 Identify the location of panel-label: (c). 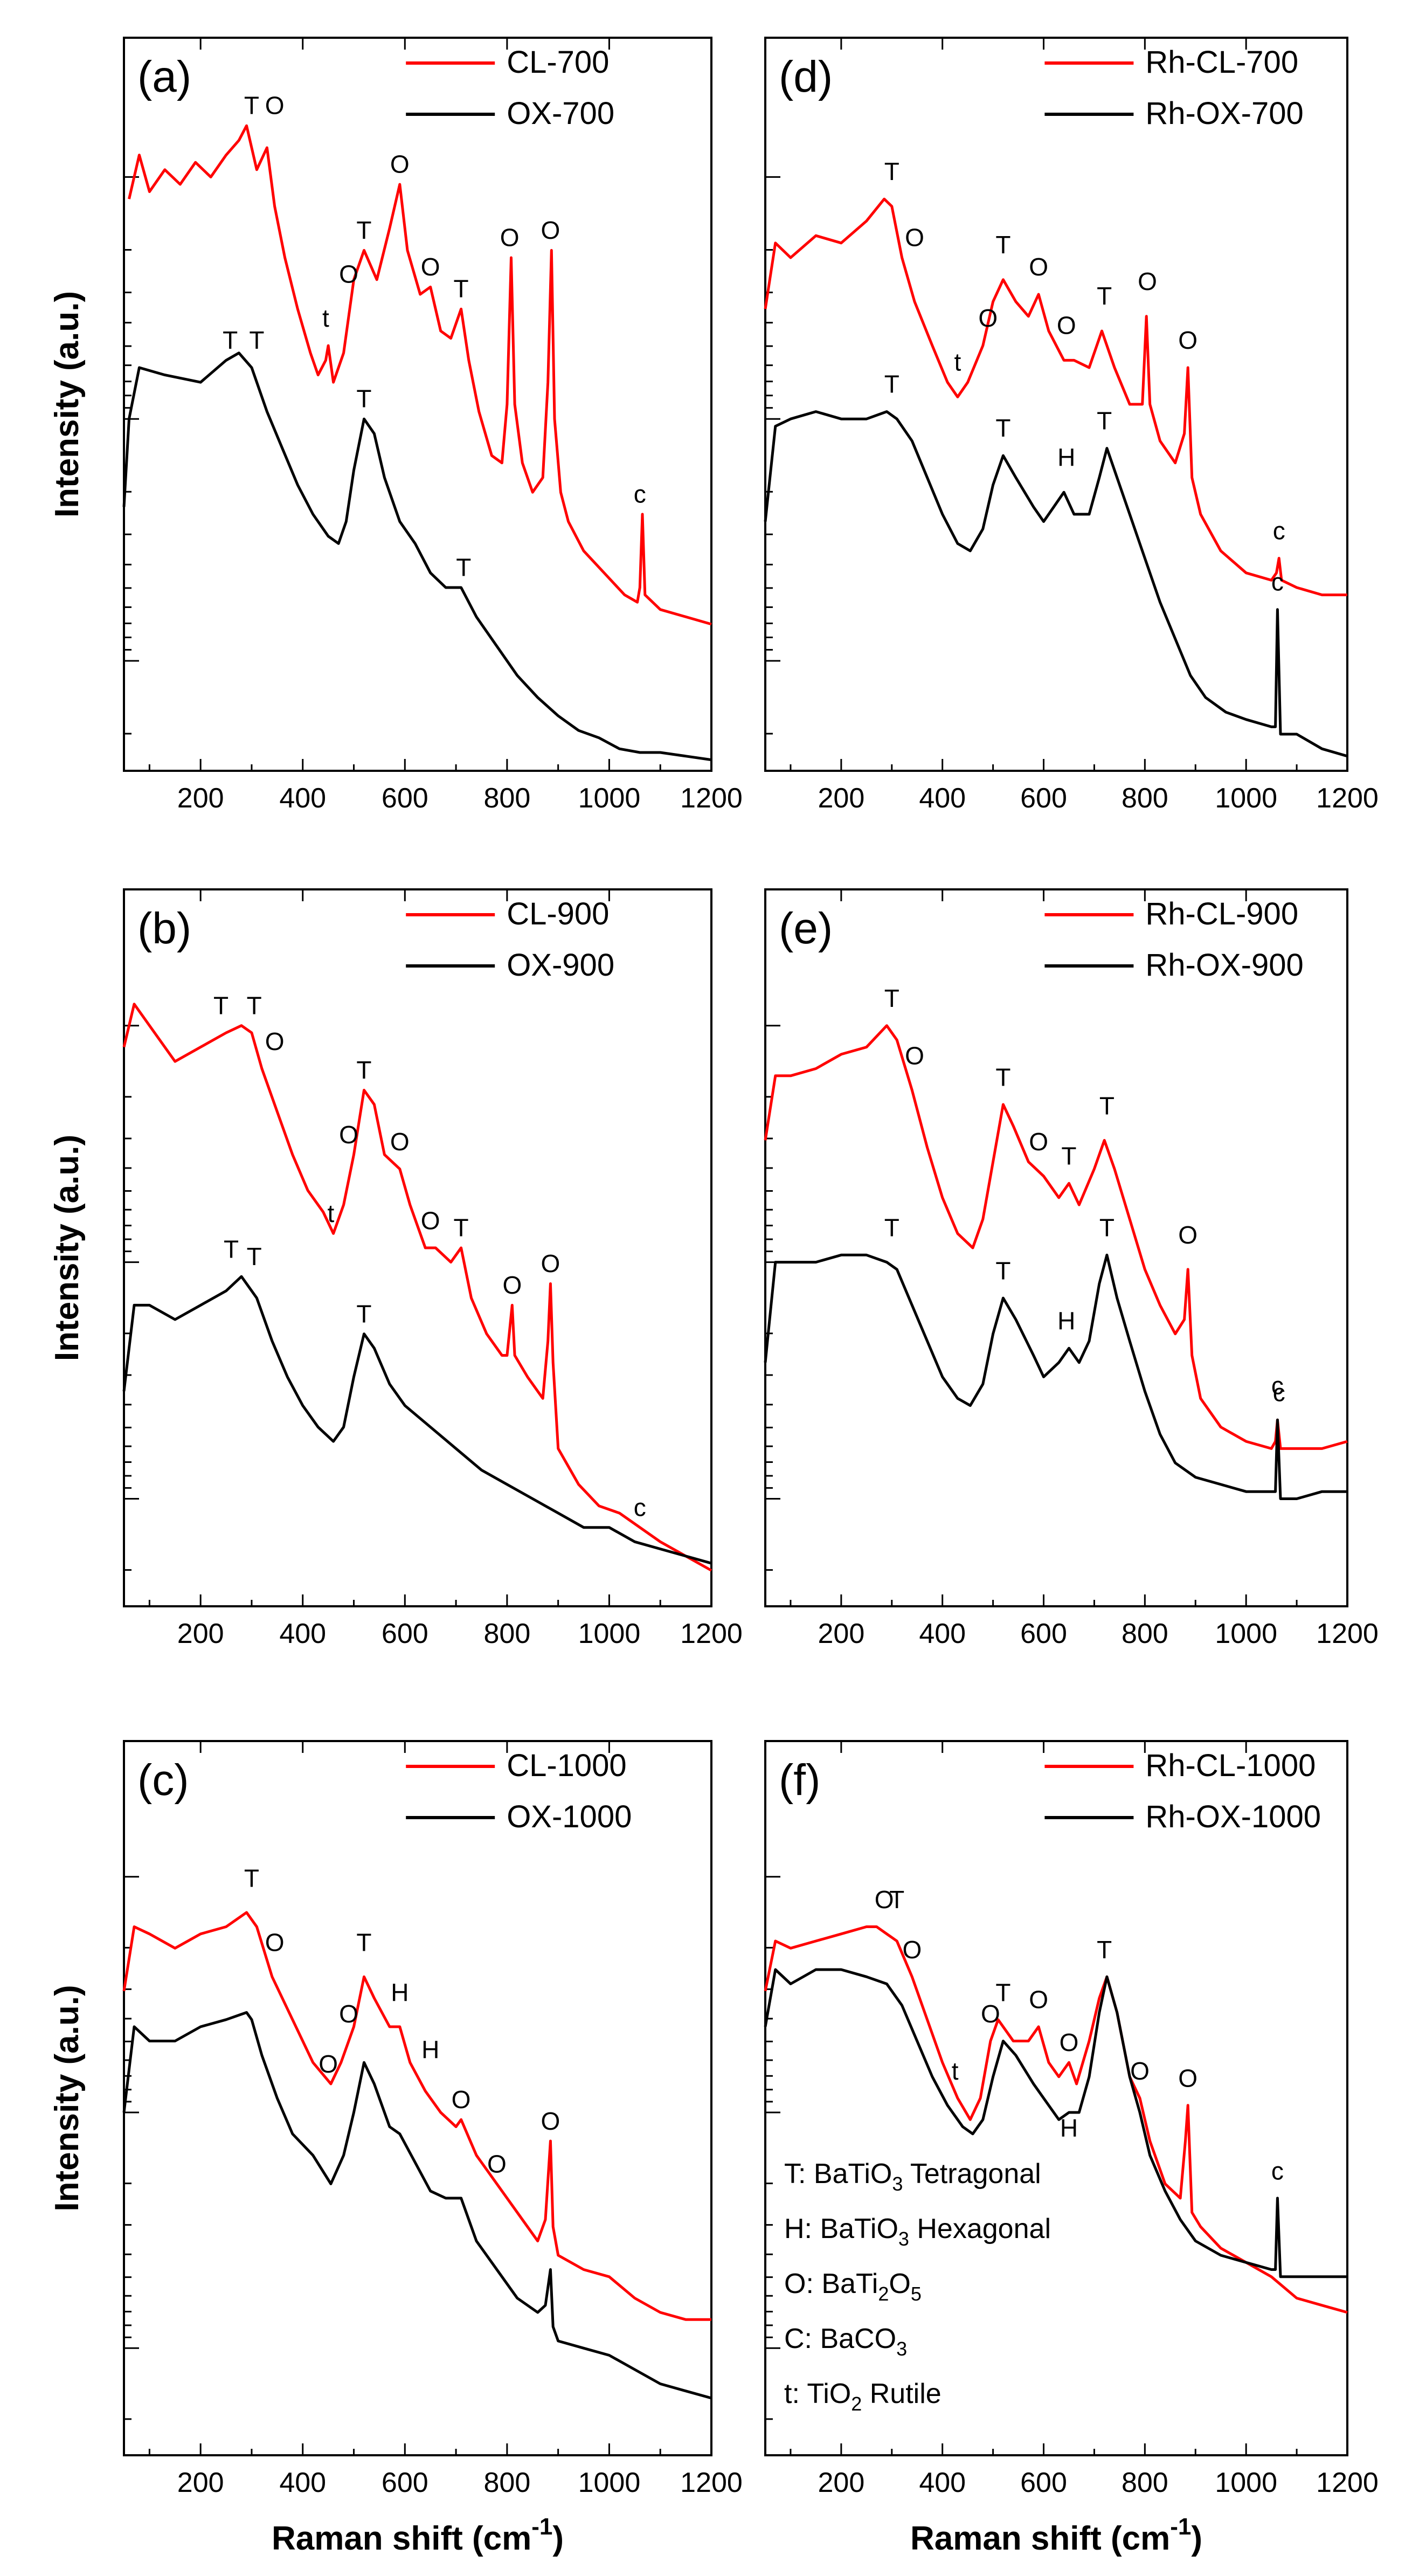
(163, 1780).